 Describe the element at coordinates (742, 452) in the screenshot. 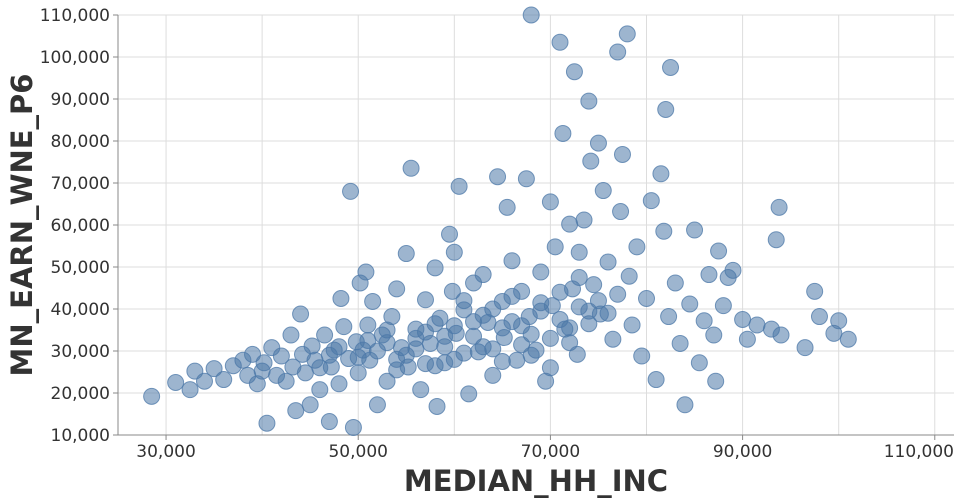

I see `x-tick-label: 90,000` at that location.